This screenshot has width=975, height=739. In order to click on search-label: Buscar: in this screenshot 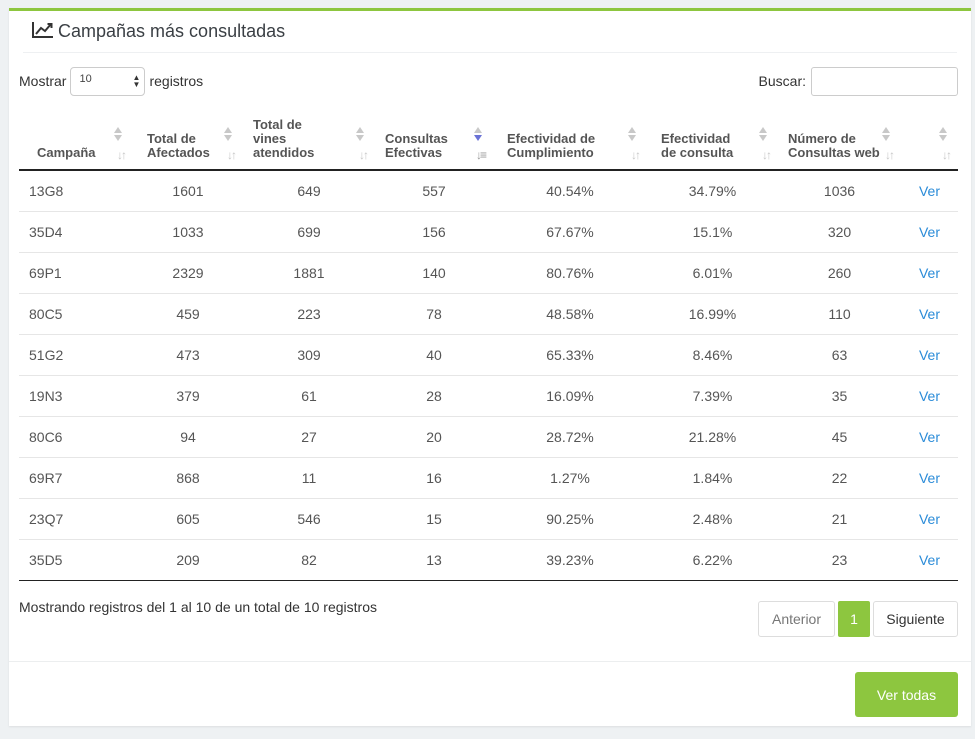, I will do `click(782, 81)`.